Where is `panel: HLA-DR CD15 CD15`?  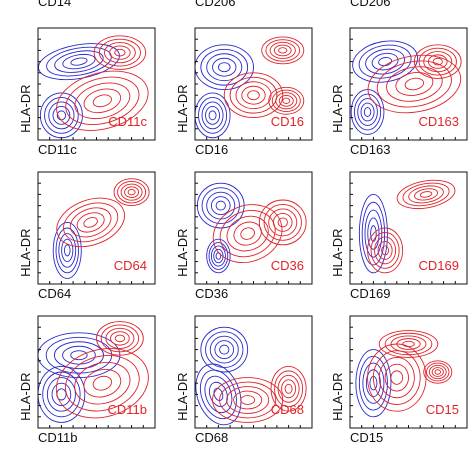 panel: HLA-DR CD15 CD15 is located at coordinates (399, 380).